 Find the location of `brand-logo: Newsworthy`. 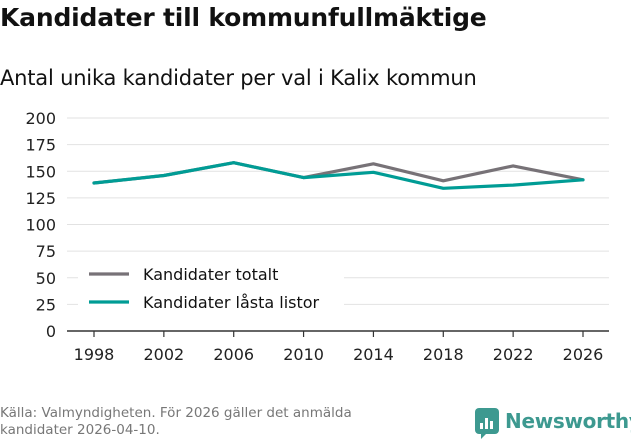

brand-logo: Newsworthy is located at coordinates (553, 423).